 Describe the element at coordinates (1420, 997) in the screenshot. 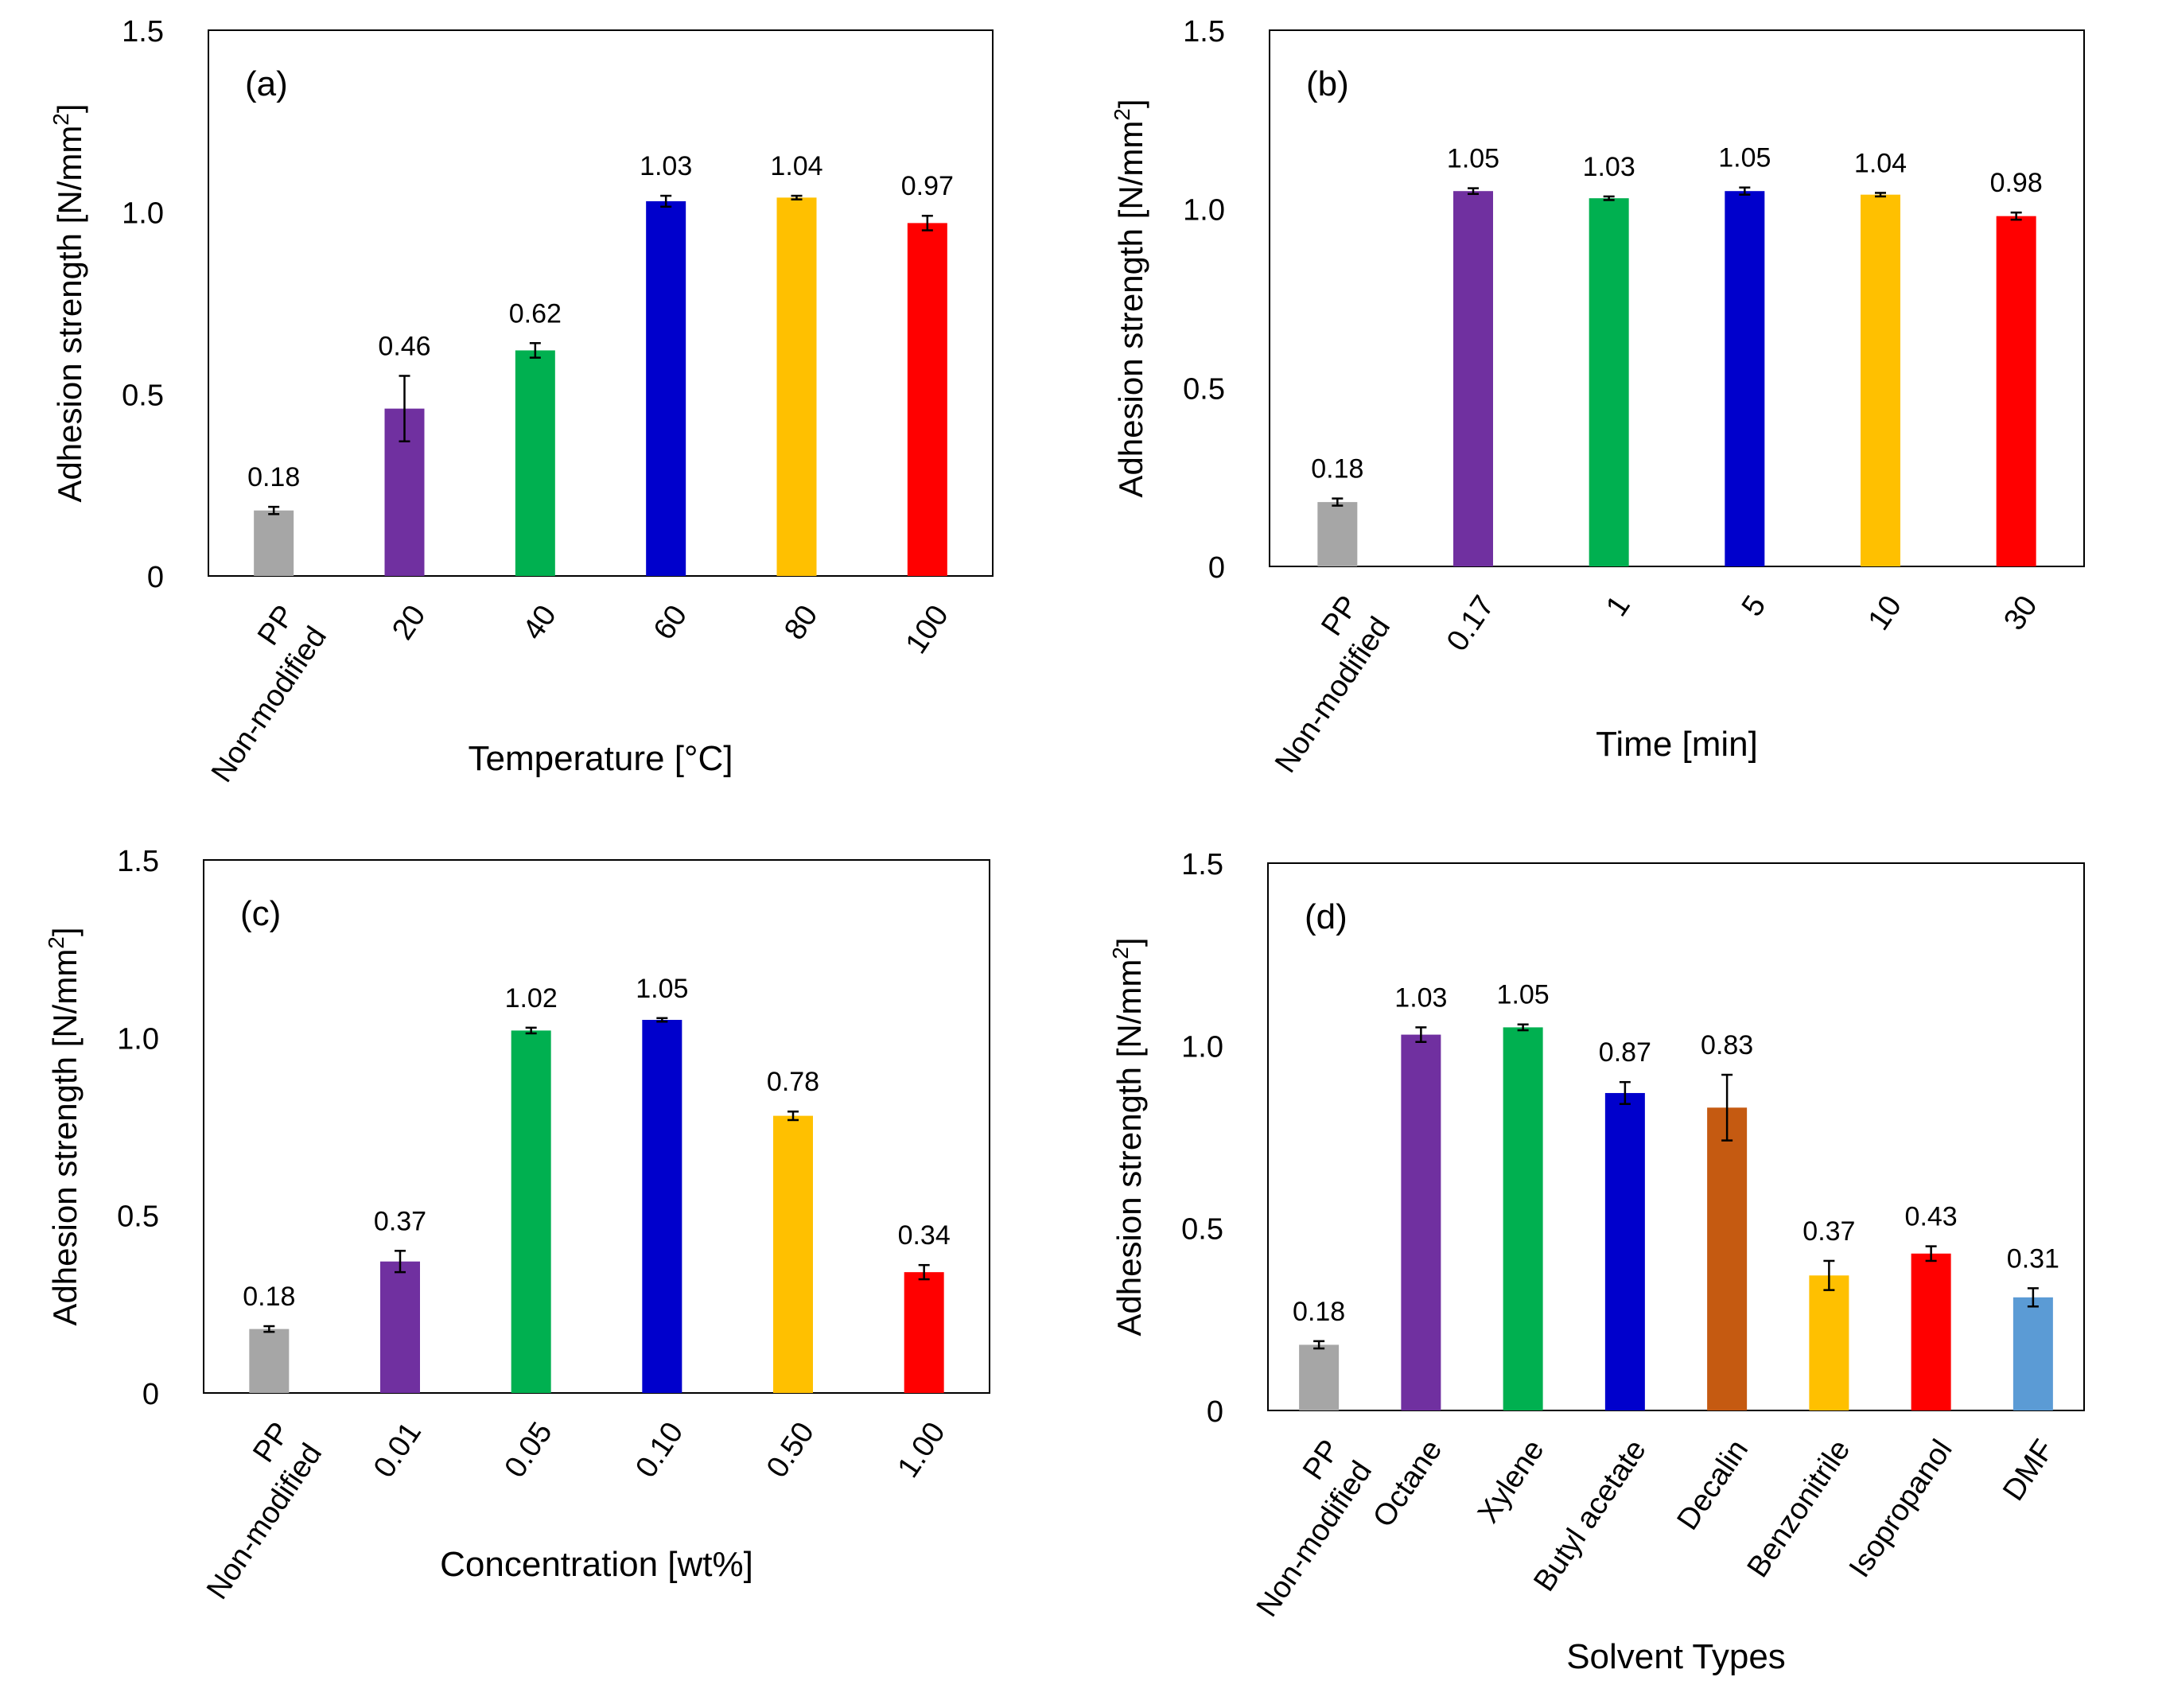

I see `data-label-1: 1.03` at that location.